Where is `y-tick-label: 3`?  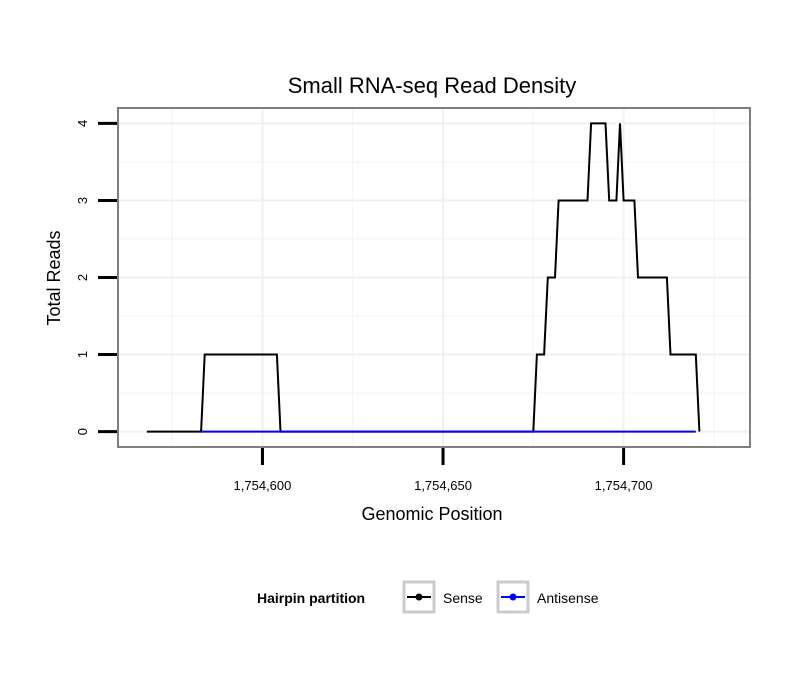
y-tick-label: 3 is located at coordinates (82, 200).